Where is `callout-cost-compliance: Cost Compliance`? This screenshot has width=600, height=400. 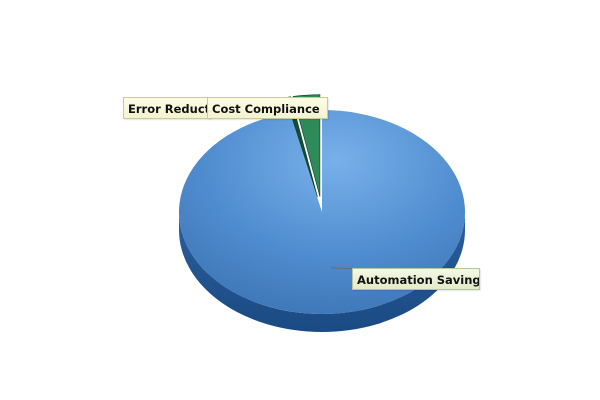 callout-cost-compliance: Cost Compliance is located at coordinates (267, 108).